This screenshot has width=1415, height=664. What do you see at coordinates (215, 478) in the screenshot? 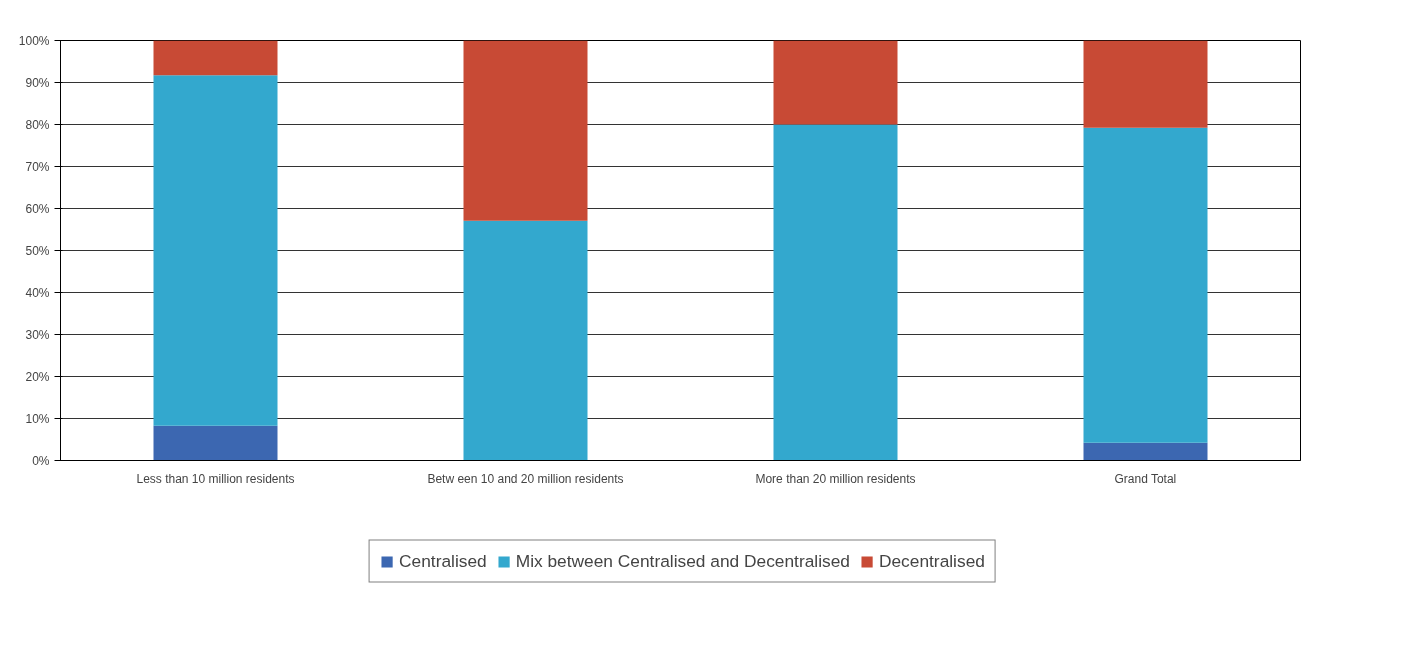
I see `x-tick-label: Less than 10 million residents` at bounding box center [215, 478].